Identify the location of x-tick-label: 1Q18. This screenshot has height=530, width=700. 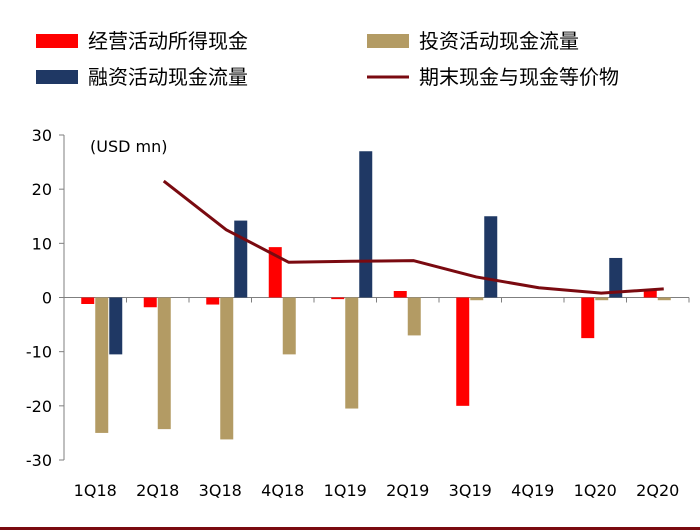
(95, 490).